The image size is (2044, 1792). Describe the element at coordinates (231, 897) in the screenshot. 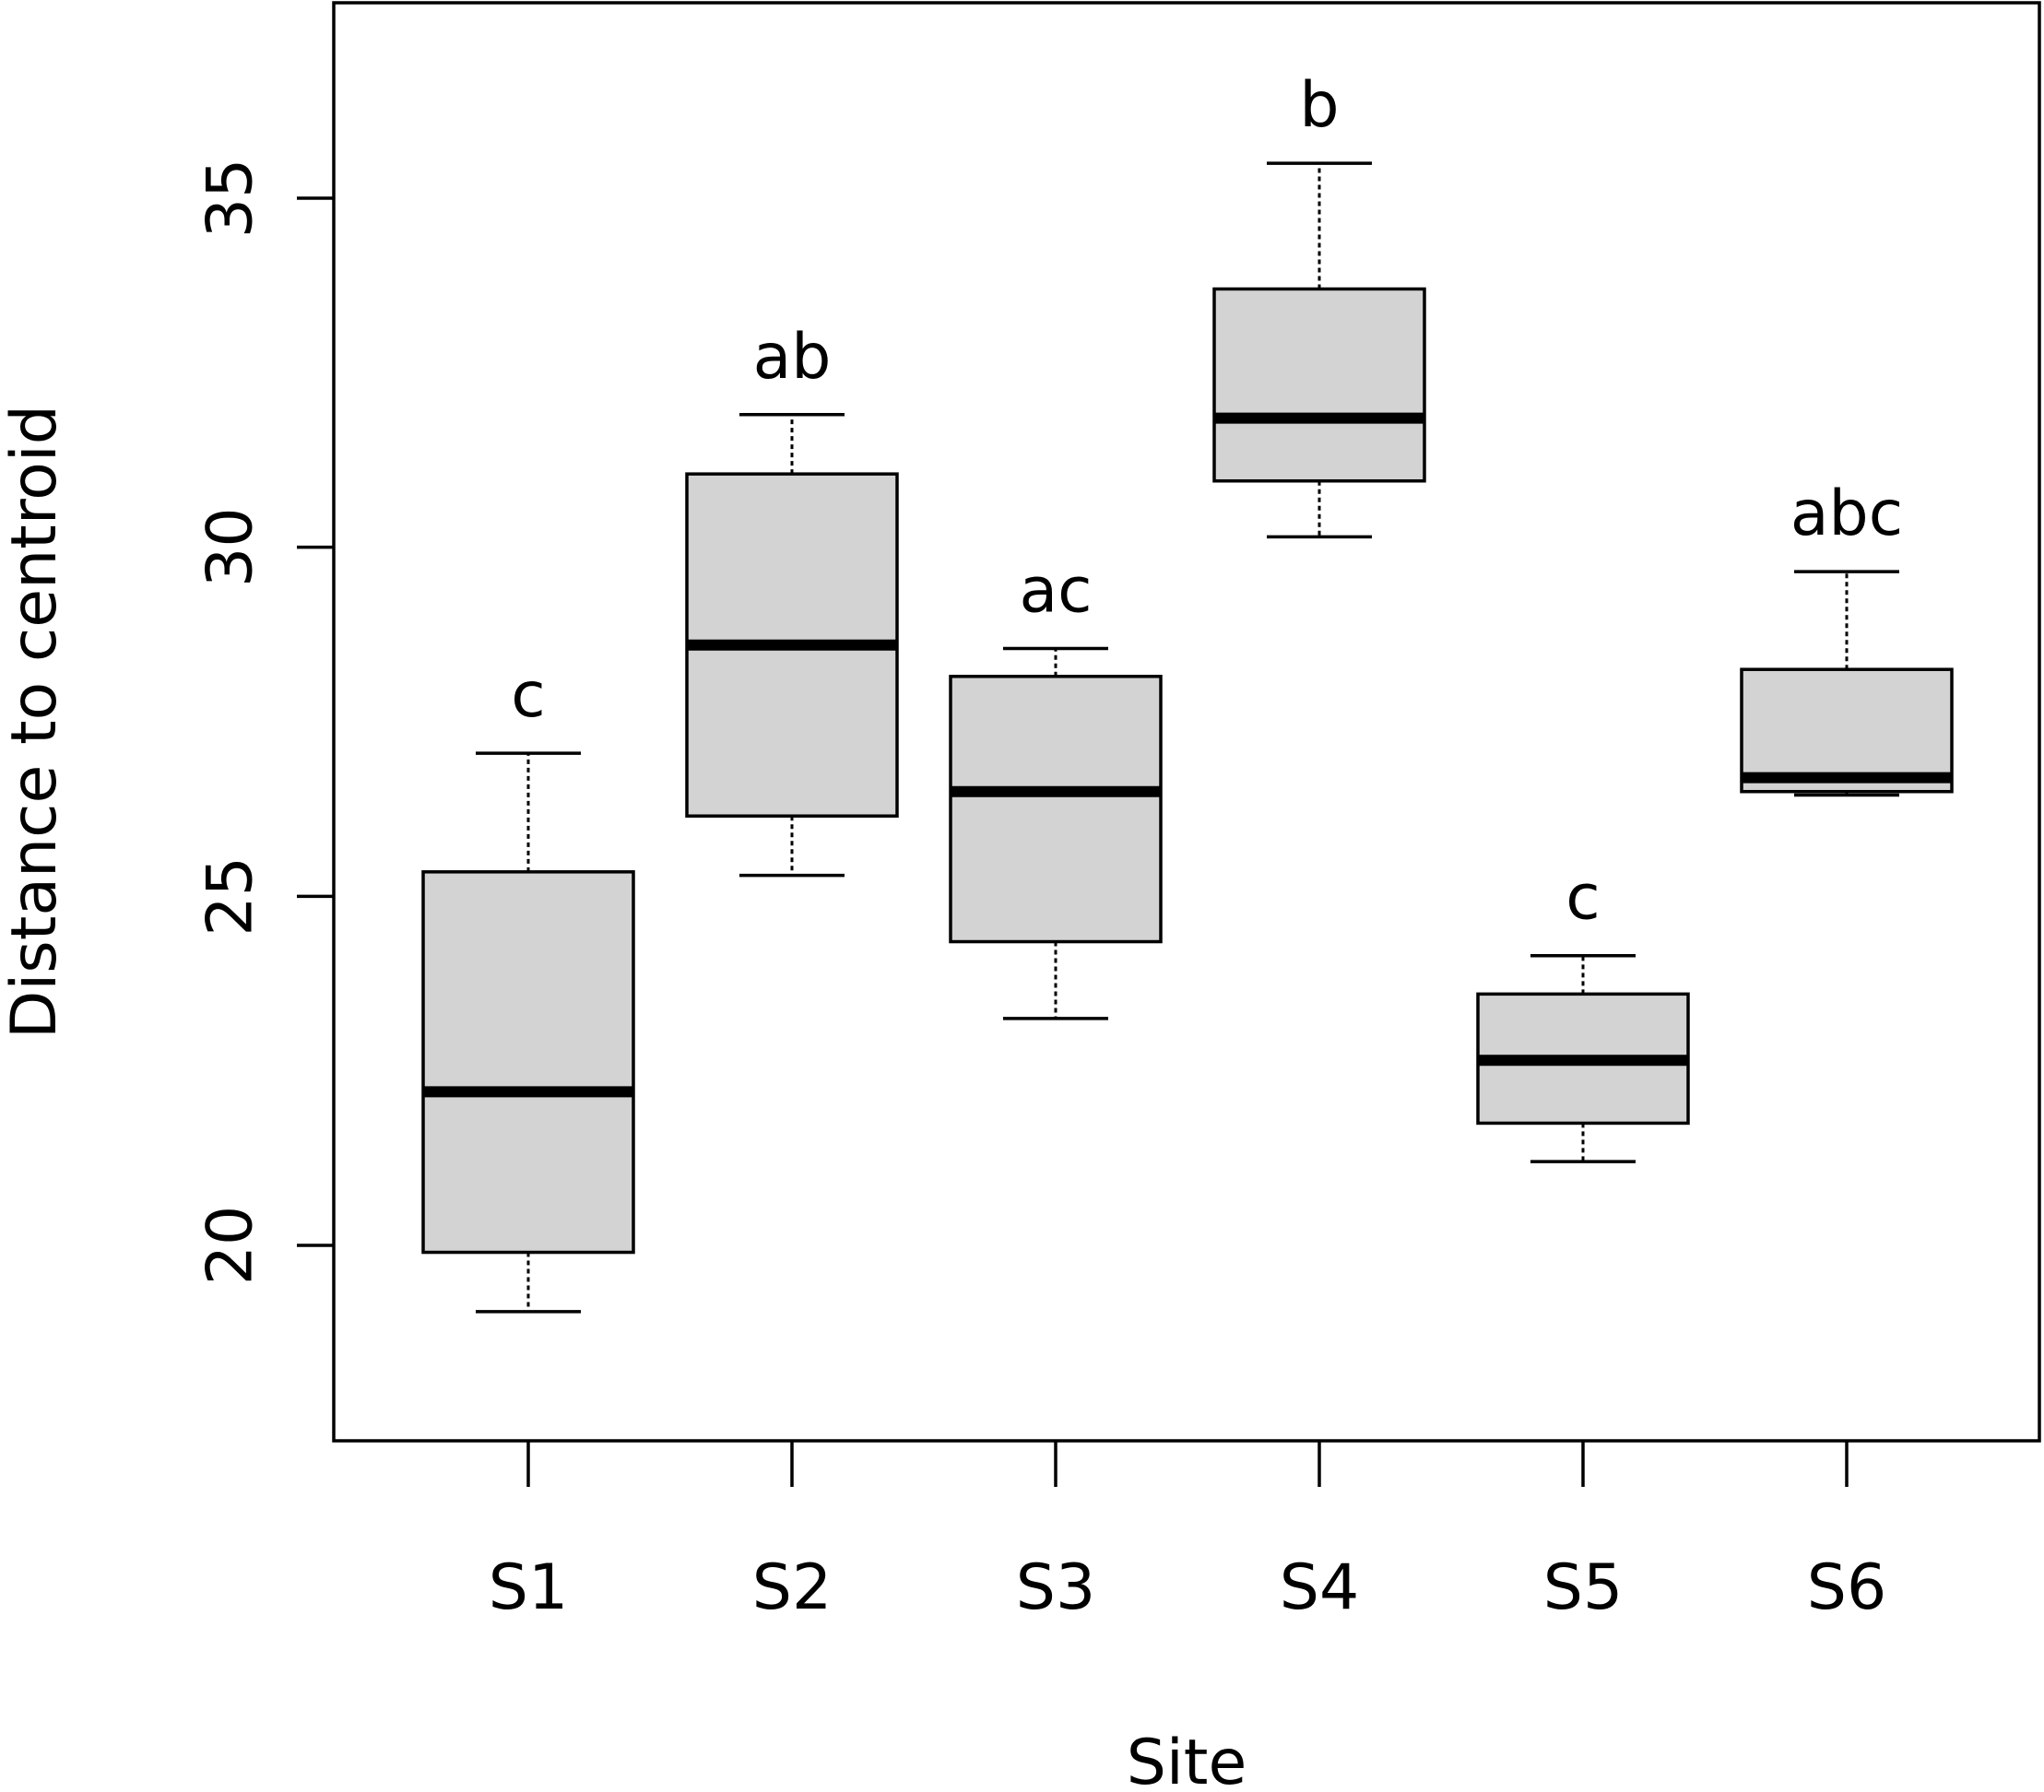

I see `y-tick-label: 25` at that location.